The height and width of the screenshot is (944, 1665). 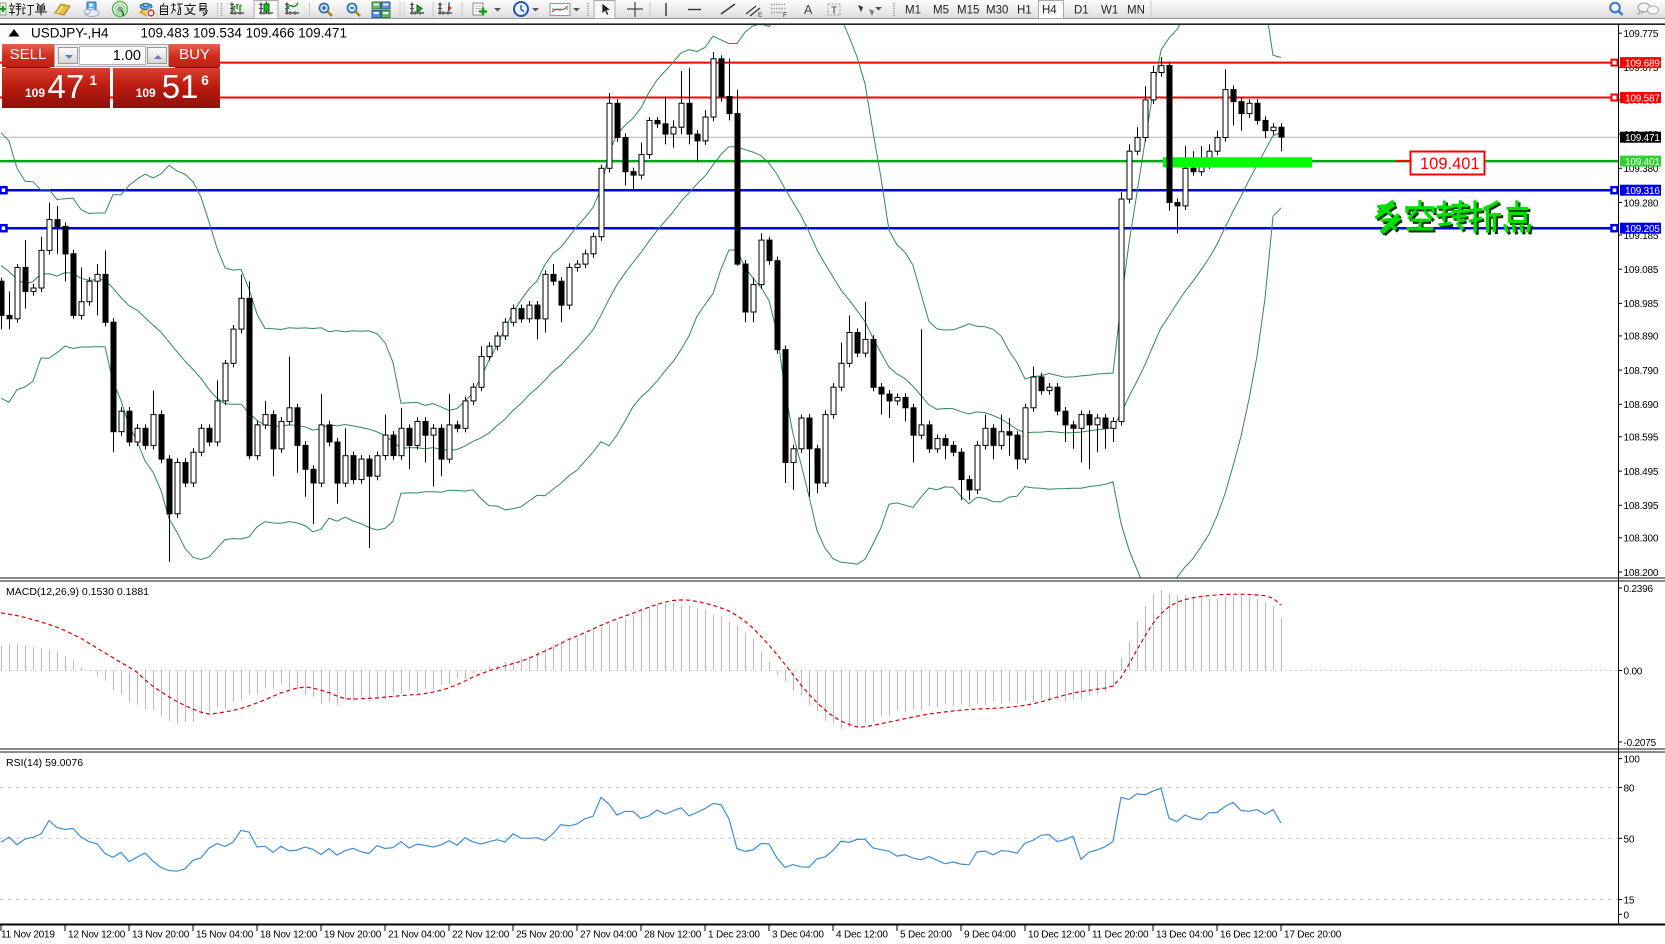 What do you see at coordinates (1049, 11) in the screenshot?
I see `svg-text: H4` at bounding box center [1049, 11].